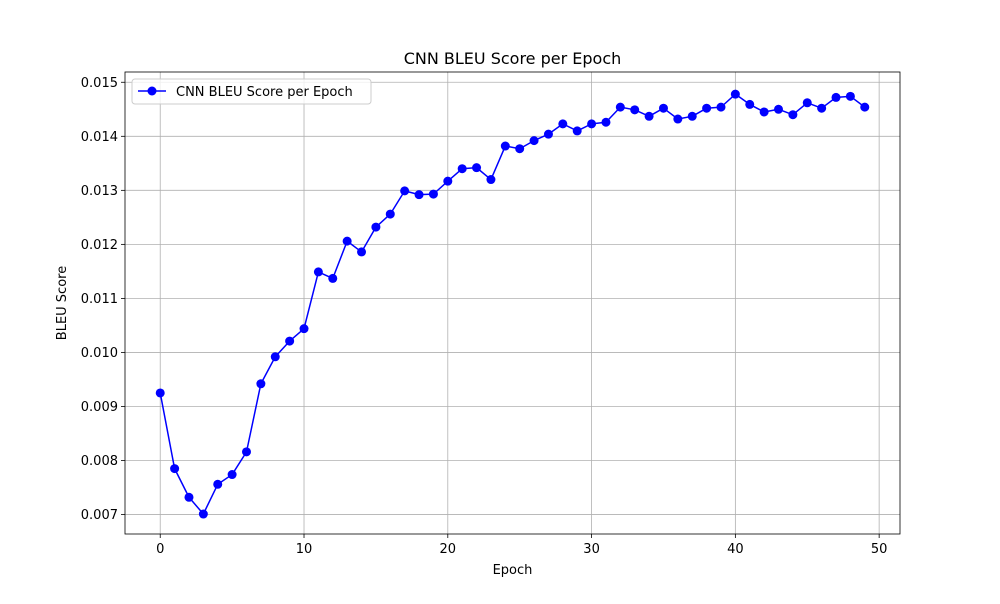  What do you see at coordinates (304, 549) in the screenshot?
I see `x-tick-label: 10` at bounding box center [304, 549].